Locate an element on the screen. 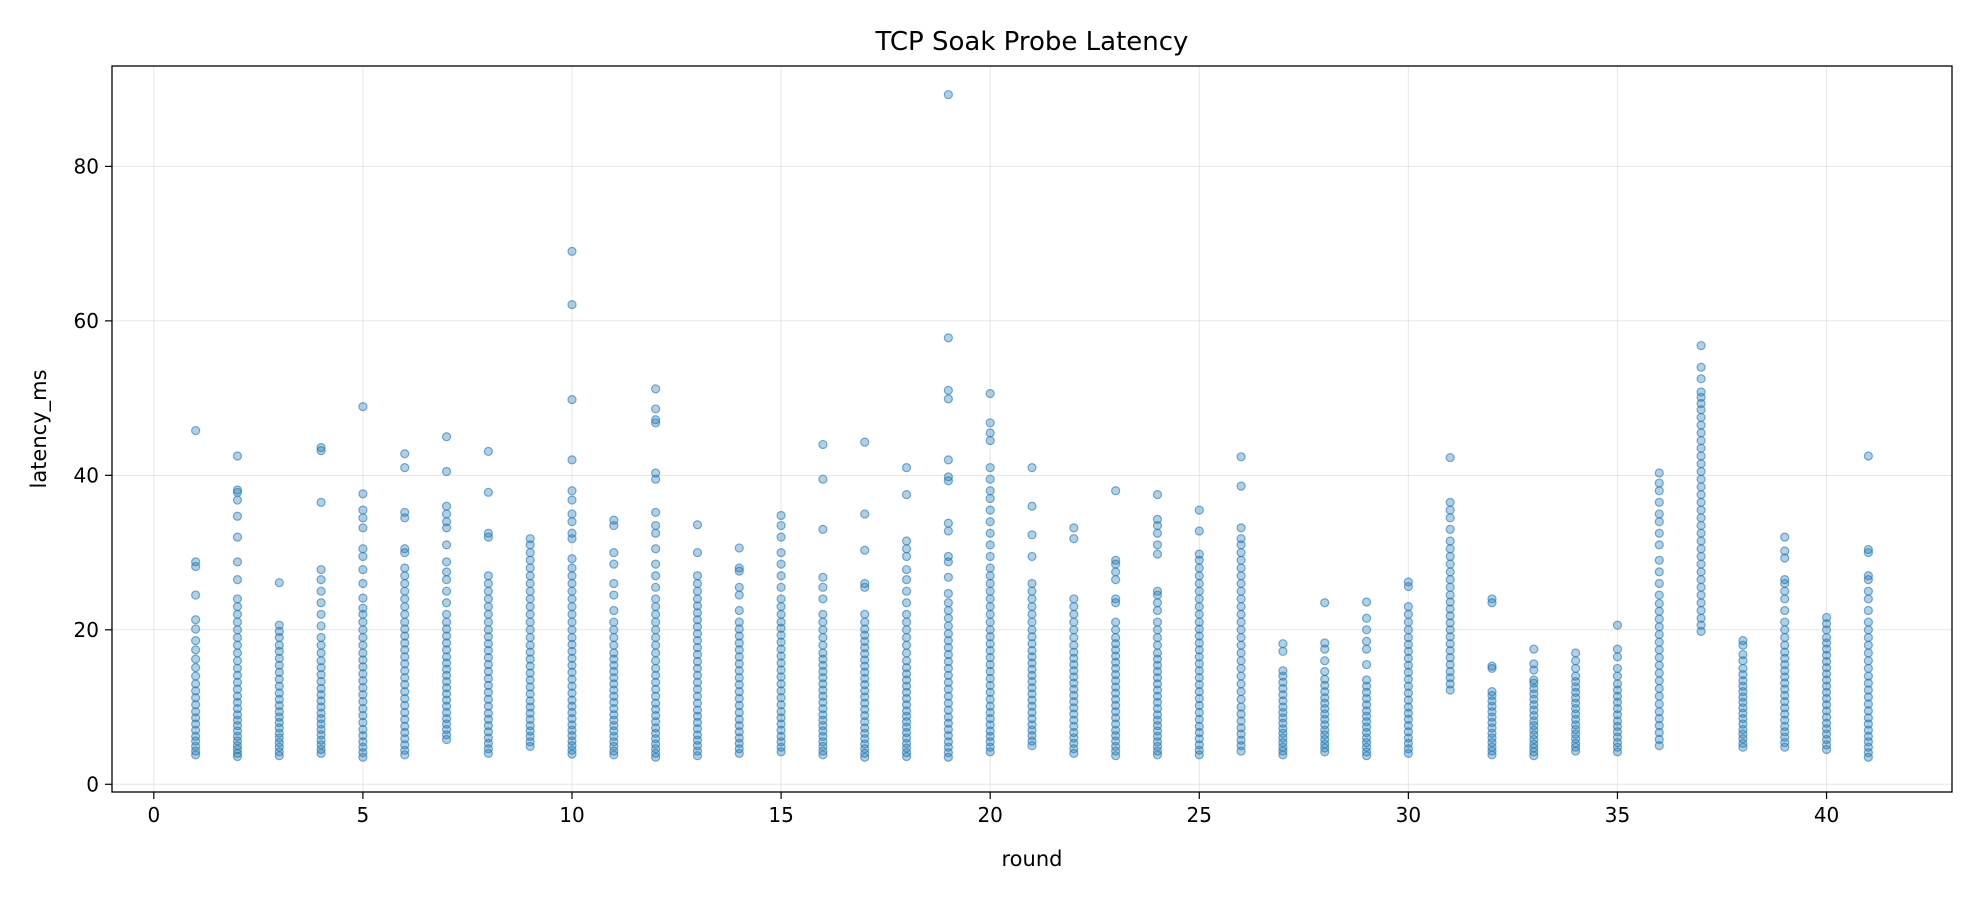 The width and height of the screenshot is (1980, 900). y-tick-label: 80 is located at coordinates (86, 166).